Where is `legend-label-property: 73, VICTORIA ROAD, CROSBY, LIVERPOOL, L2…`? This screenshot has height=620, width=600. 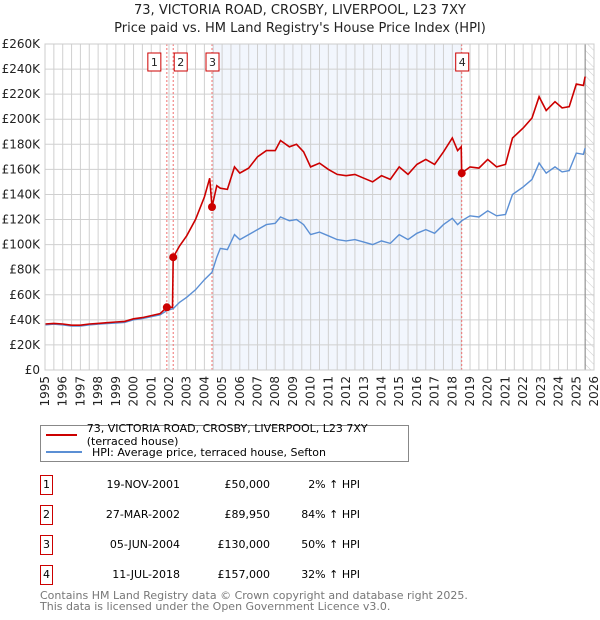 legend-label-property: 73, VICTORIA ROAD, CROSBY, LIVERPOOL, L2… is located at coordinates (227, 435).